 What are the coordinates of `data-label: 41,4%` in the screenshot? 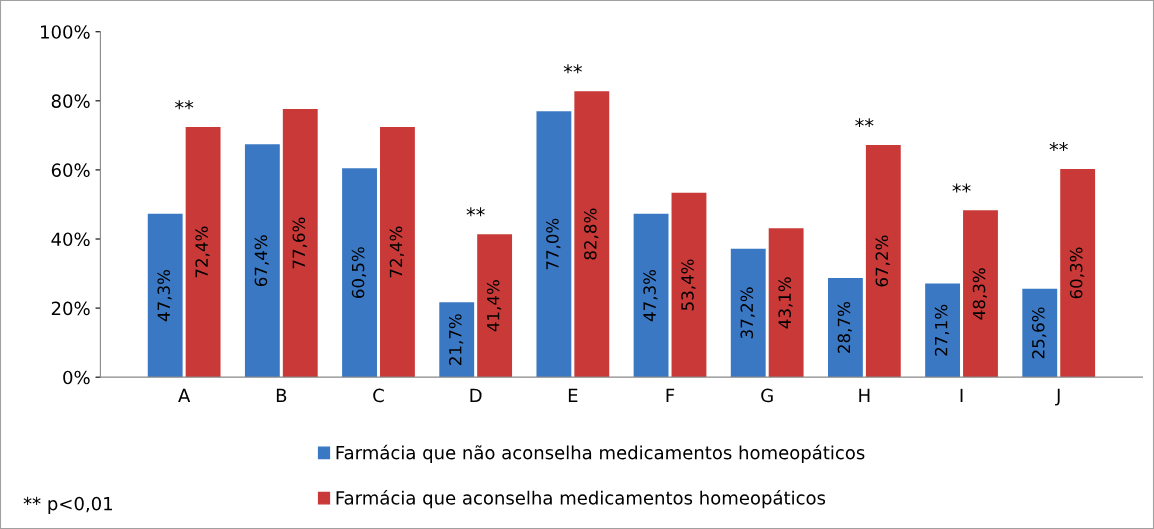 It's located at (494, 306).